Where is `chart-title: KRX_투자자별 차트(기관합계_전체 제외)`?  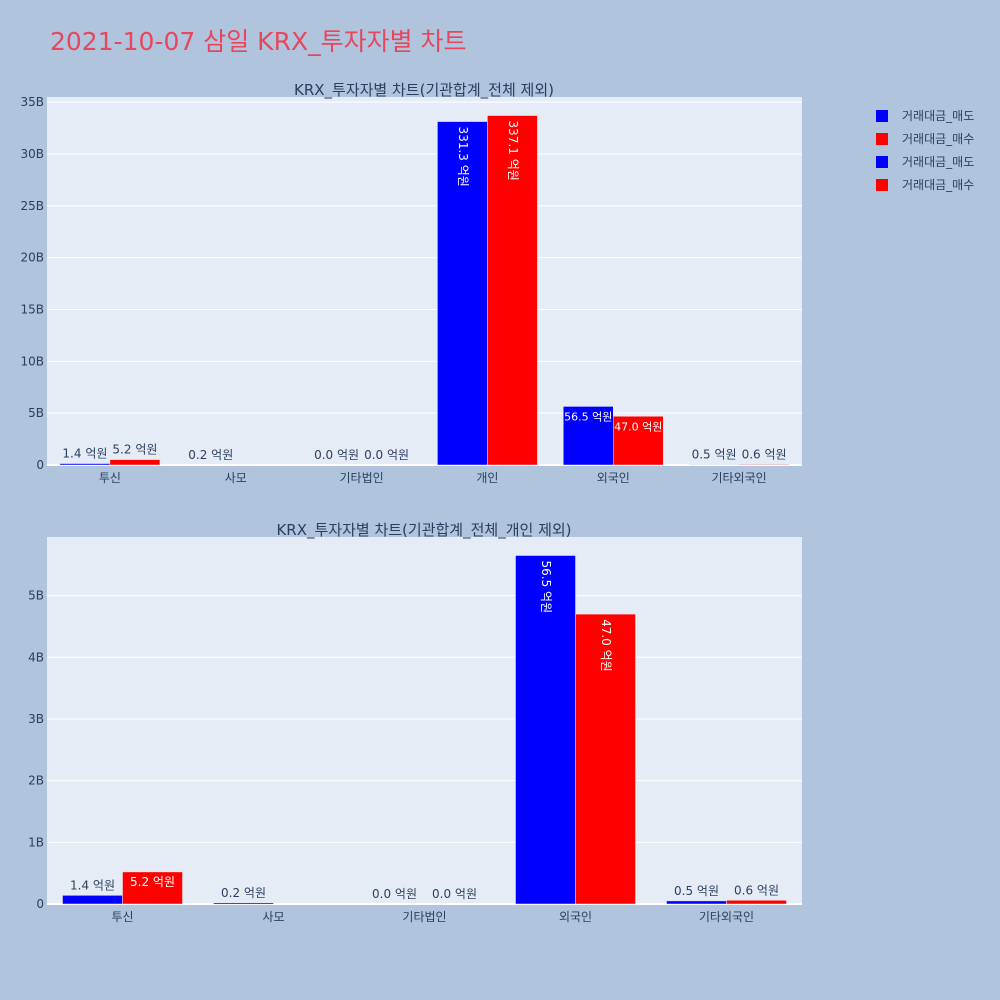
chart-title: KRX_투자자별 차트(기관합계_전체 제외) is located at coordinates (424, 90).